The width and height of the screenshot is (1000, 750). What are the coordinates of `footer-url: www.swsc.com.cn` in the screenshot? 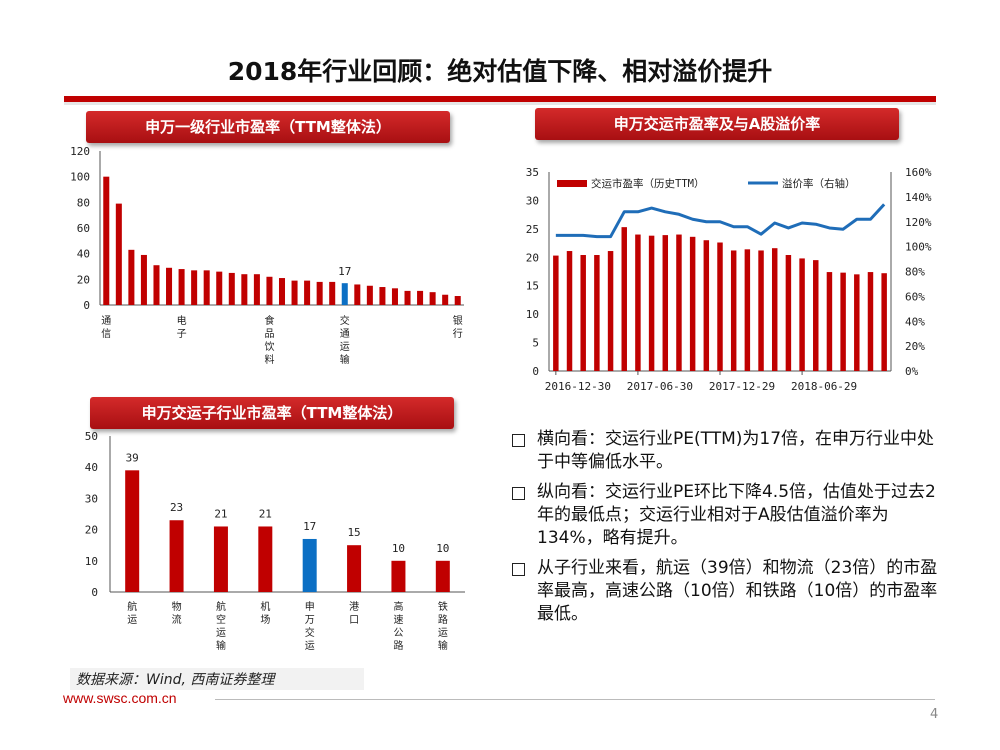 It's located at (120, 698).